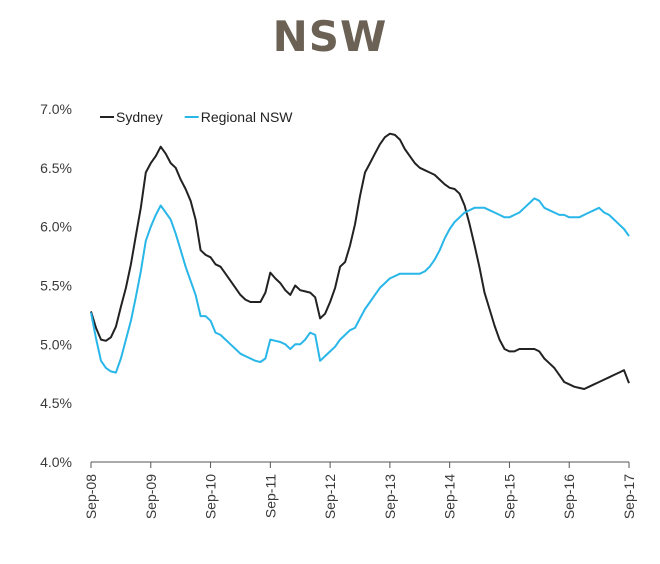 Image resolution: width=660 pixels, height=564 pixels. I want to click on y-tick-label: 4.0%, so click(56, 462).